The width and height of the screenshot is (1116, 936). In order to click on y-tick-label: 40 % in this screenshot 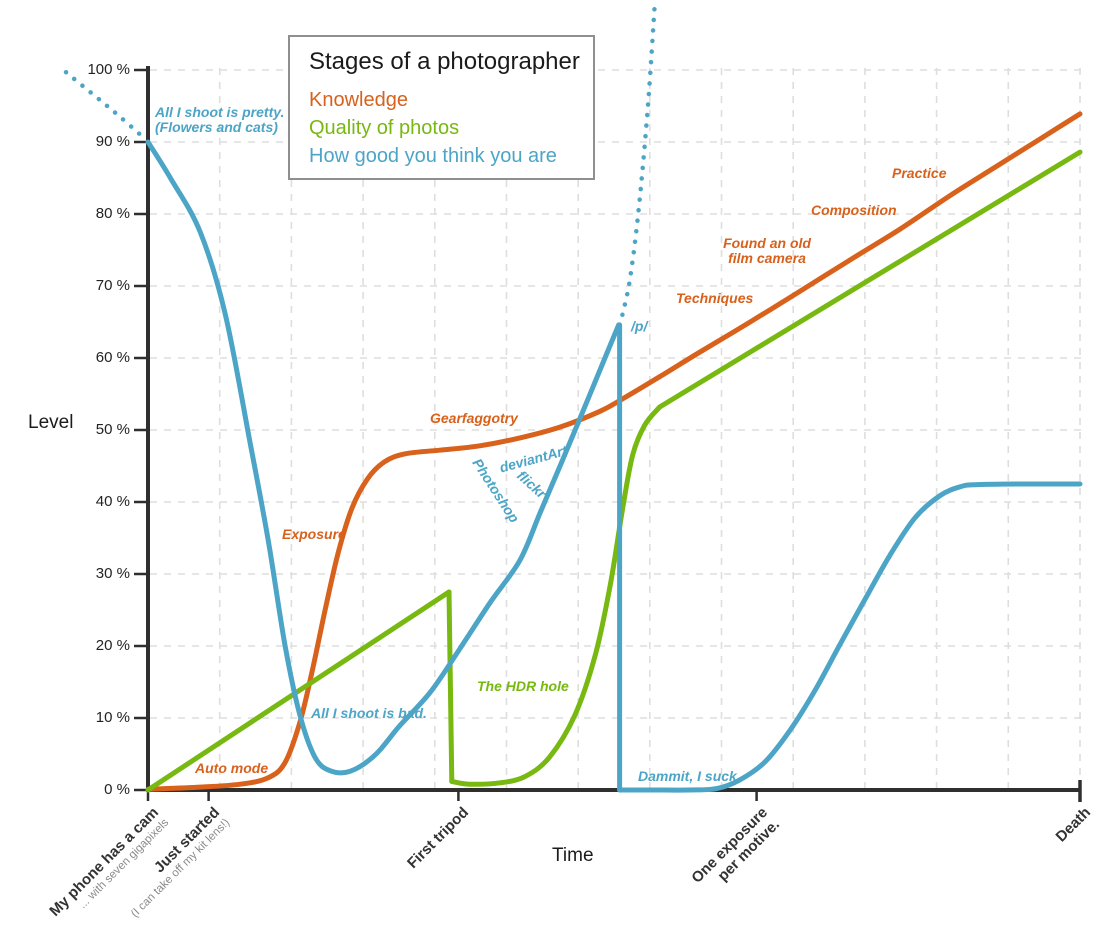, I will do `click(112, 502)`.